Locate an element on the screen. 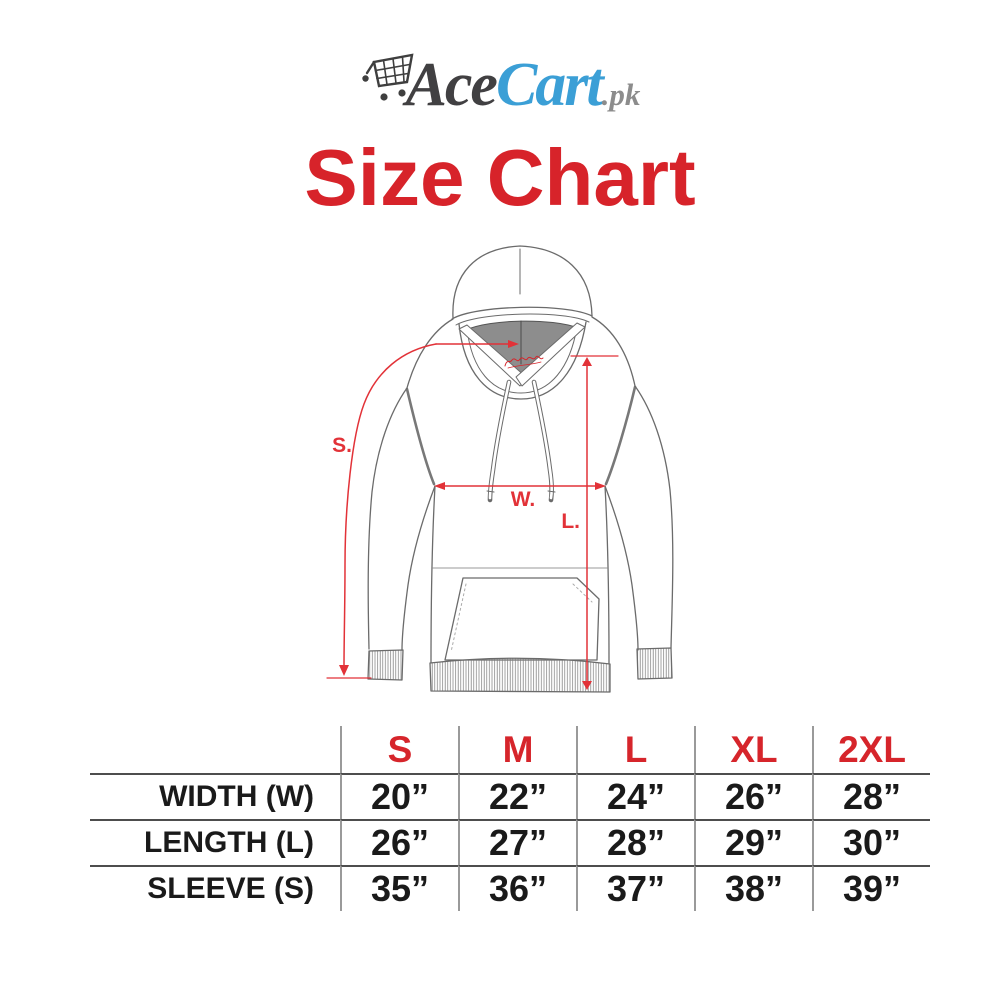  raglan-seam-left is located at coordinates (420, 436).